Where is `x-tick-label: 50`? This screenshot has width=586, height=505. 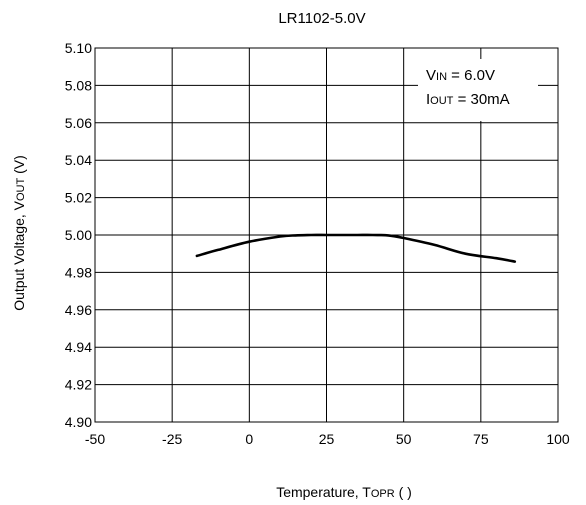
x-tick-label: 50 is located at coordinates (404, 439).